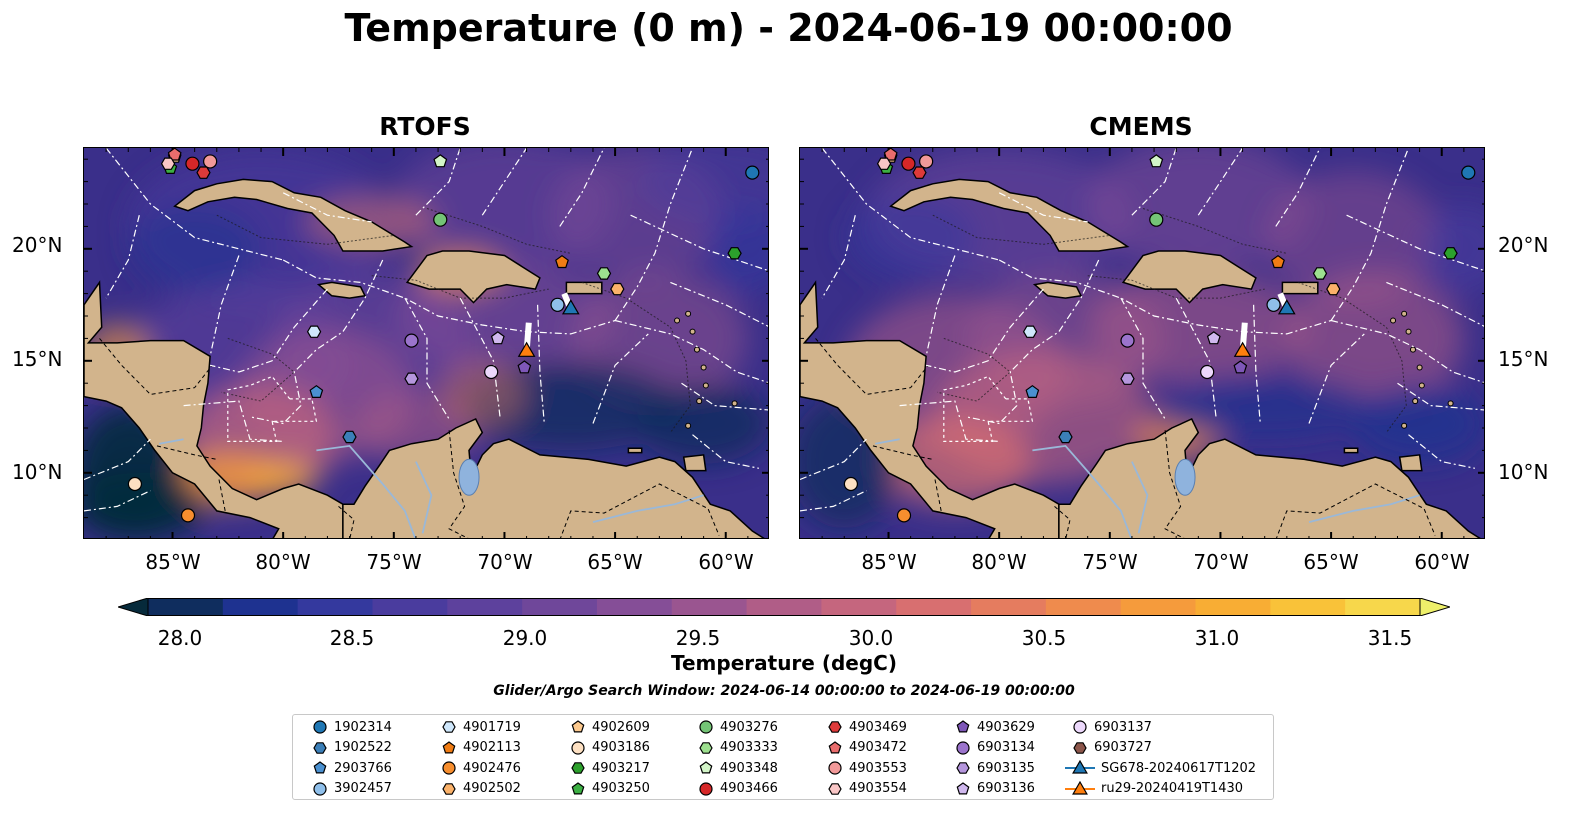 The image size is (1577, 827). Describe the element at coordinates (1410, 463) in the screenshot. I see `land-trinidad` at that location.